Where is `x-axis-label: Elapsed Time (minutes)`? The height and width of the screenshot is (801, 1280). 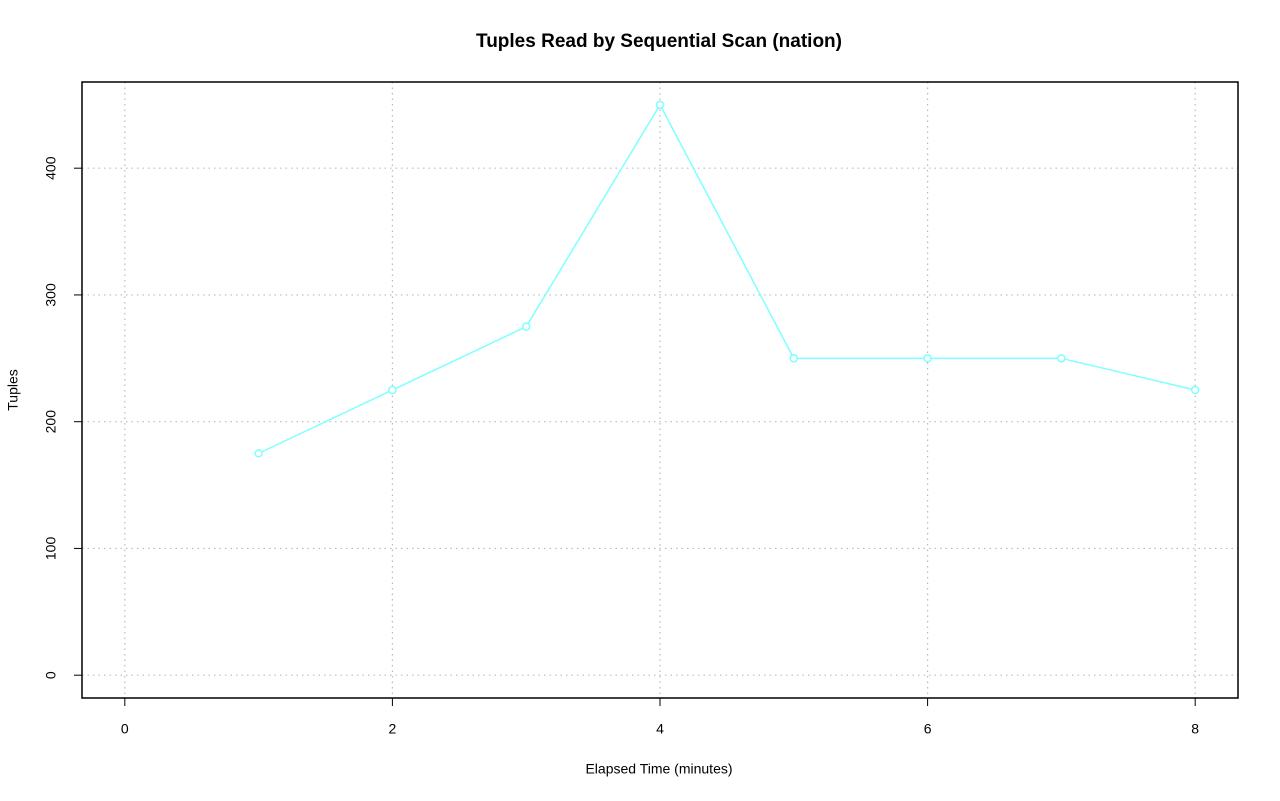 x-axis-label: Elapsed Time (minutes) is located at coordinates (658, 769).